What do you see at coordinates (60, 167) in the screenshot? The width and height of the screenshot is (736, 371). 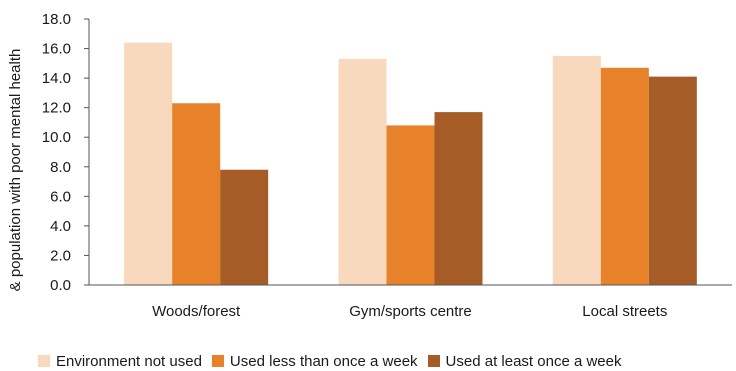 I see `y-tick-label: 8.0` at bounding box center [60, 167].